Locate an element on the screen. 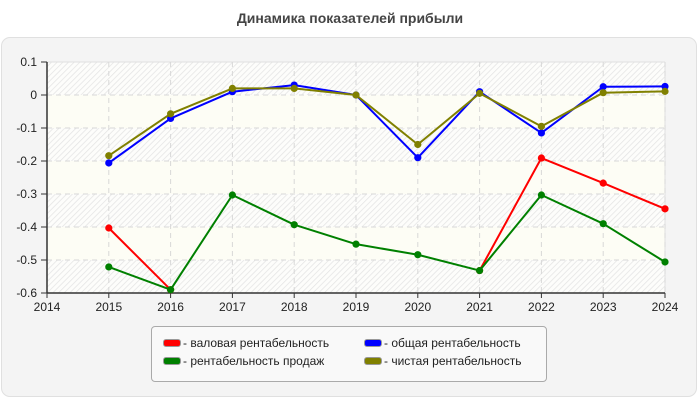  x-tick-label: 2017 is located at coordinates (232, 307).